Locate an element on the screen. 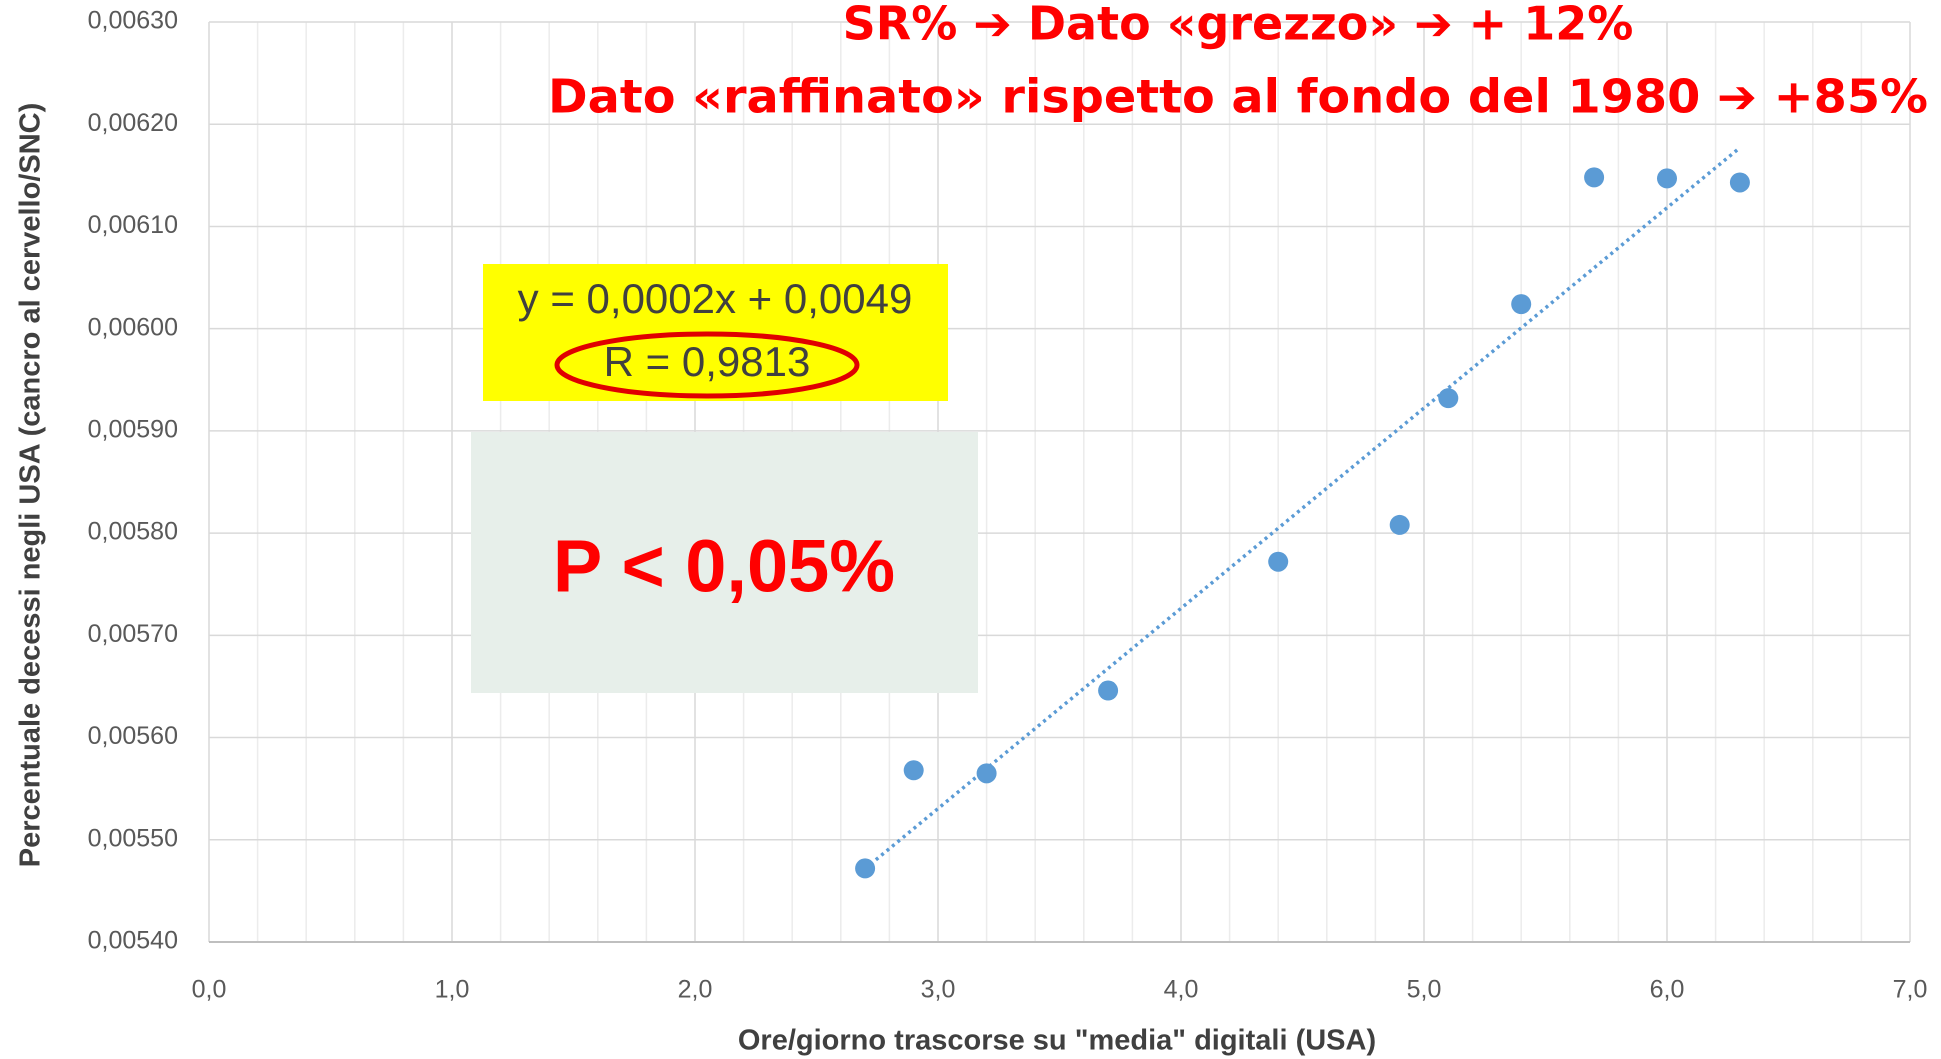 This screenshot has width=1941, height=1059. y-tick-label: 0,00630 is located at coordinates (133, 21).